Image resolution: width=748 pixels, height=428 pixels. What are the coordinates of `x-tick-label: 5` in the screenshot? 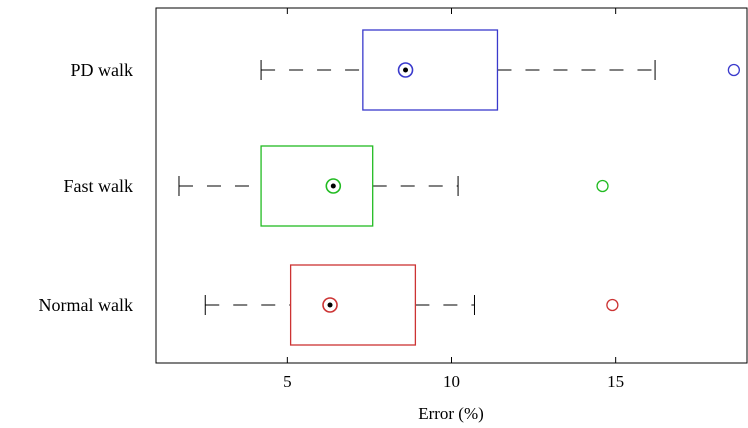 It's located at (287, 381).